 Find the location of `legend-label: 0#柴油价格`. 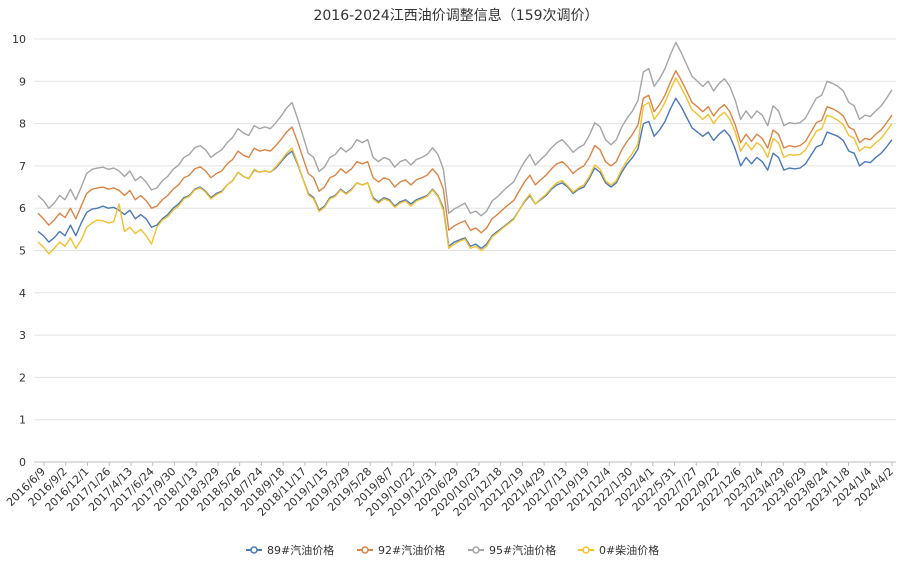

legend-label: 0#柴油价格 is located at coordinates (629, 550).